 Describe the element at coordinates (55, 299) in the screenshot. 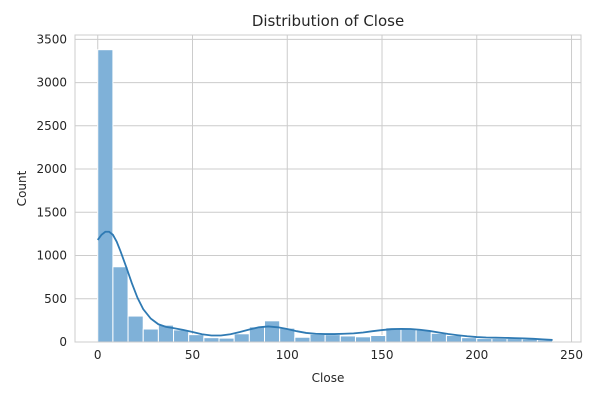

I see `y-tick-label: 500` at that location.